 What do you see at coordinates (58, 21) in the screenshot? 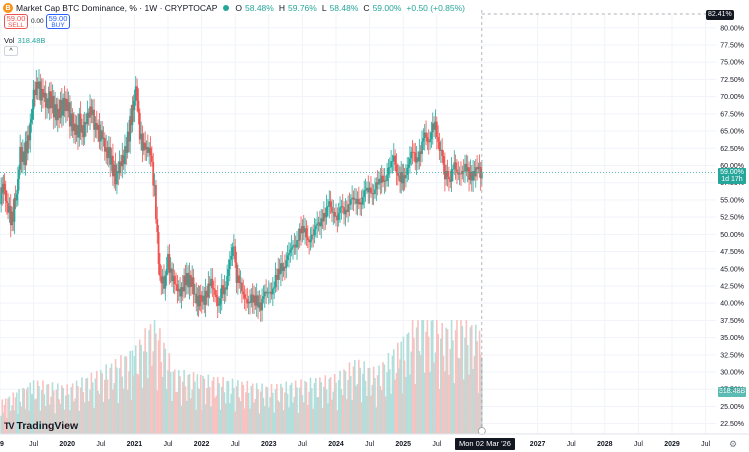
I see `buy-button: 59.00 BUY` at bounding box center [58, 21].